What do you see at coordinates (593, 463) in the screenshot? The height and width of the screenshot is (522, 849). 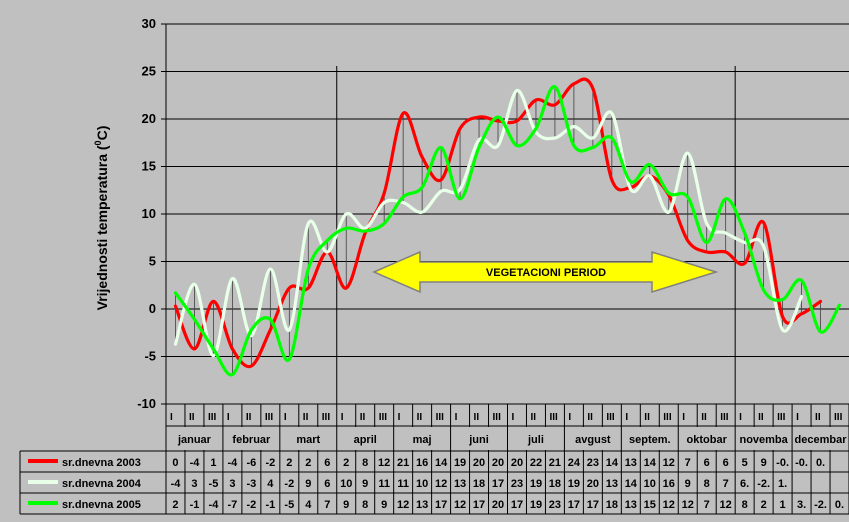 I see `table-cell: 23` at bounding box center [593, 463].